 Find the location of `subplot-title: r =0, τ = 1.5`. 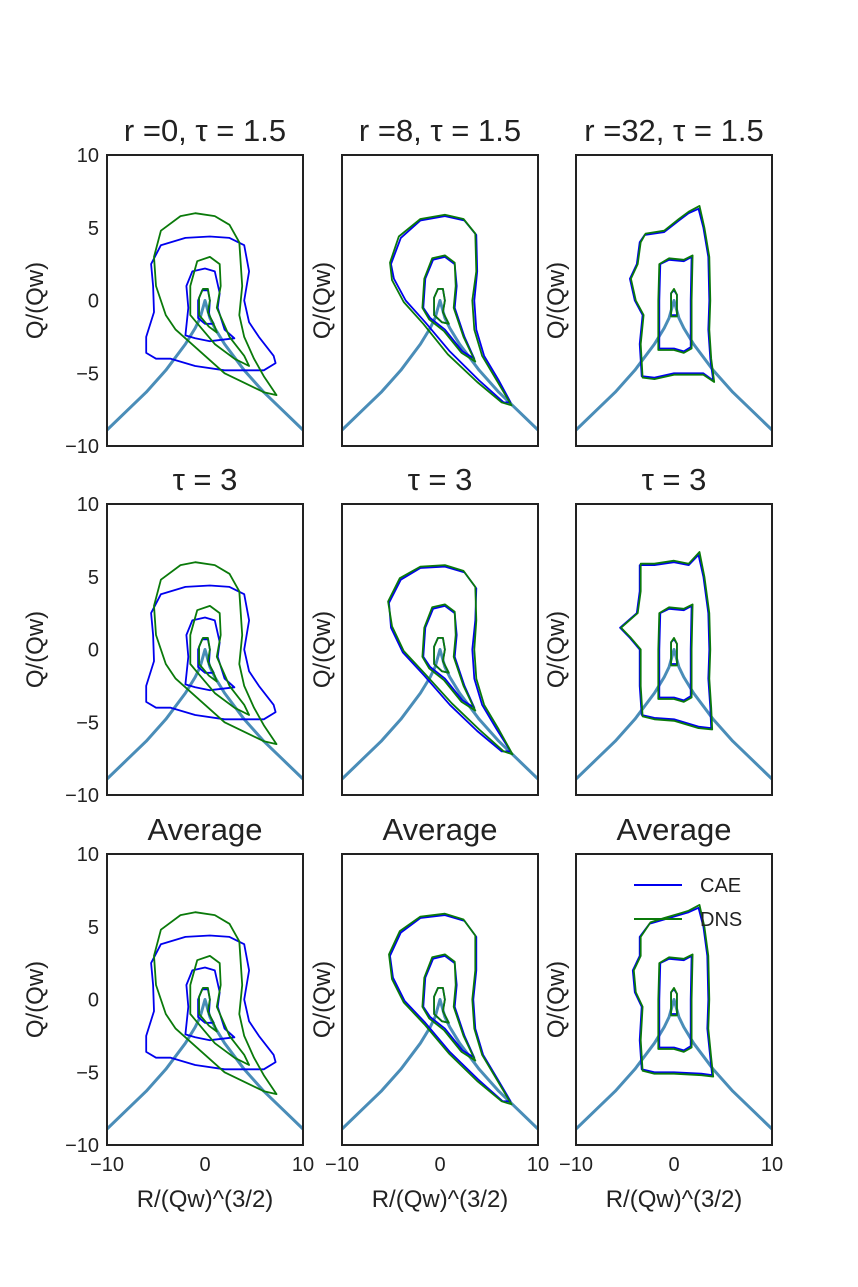

subplot-title: r =0, τ = 1.5 is located at coordinates (205, 130).